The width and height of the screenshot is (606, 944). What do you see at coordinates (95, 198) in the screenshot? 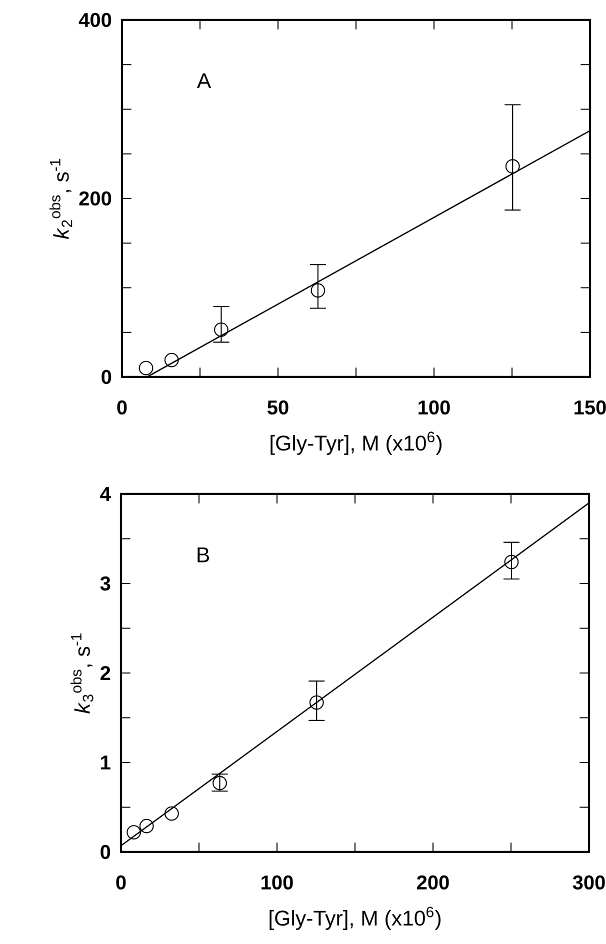
I see `y-tick-label: 200` at bounding box center [95, 198].